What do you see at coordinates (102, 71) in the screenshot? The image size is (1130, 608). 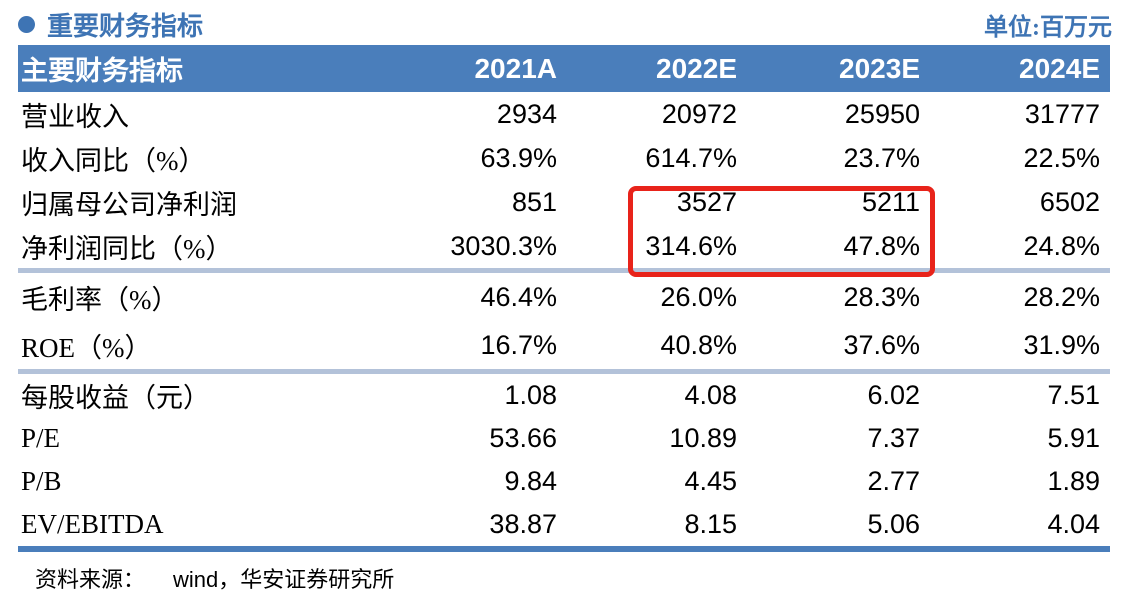 I see `header-cell-metric: 主要财务指标` at bounding box center [102, 71].